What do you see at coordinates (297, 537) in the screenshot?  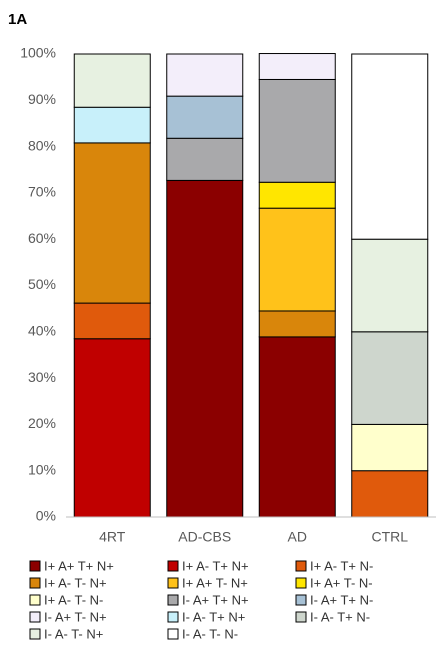 I see `x-tick-label: AD` at bounding box center [297, 537].